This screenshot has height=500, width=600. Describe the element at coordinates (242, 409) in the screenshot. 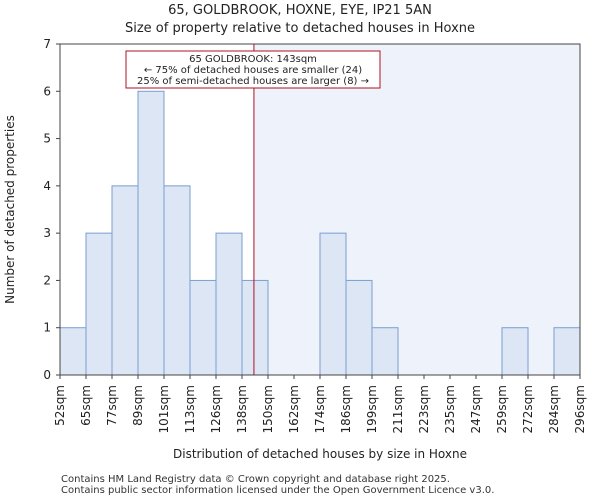

I see `x-tick-label: 138sqm` at that location.